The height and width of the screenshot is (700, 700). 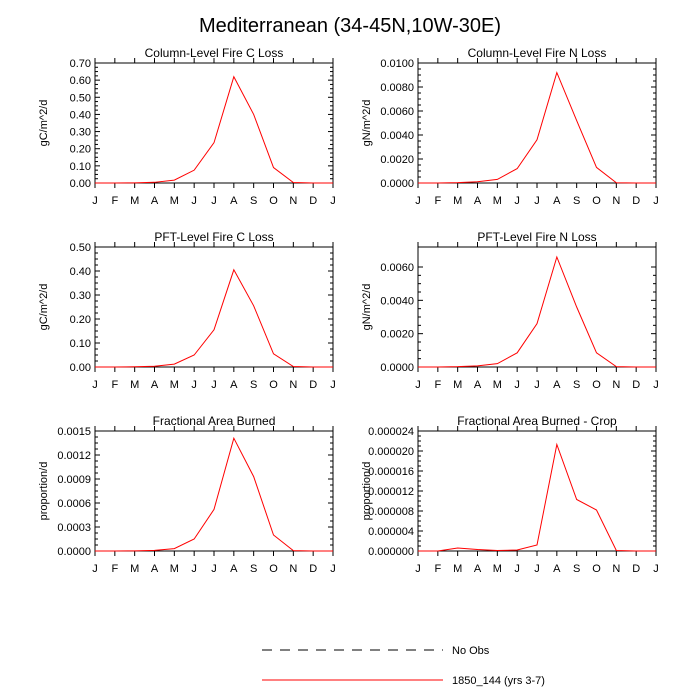 What do you see at coordinates (397, 160) in the screenshot?
I see `y-tick-label: 0.0020` at bounding box center [397, 160].